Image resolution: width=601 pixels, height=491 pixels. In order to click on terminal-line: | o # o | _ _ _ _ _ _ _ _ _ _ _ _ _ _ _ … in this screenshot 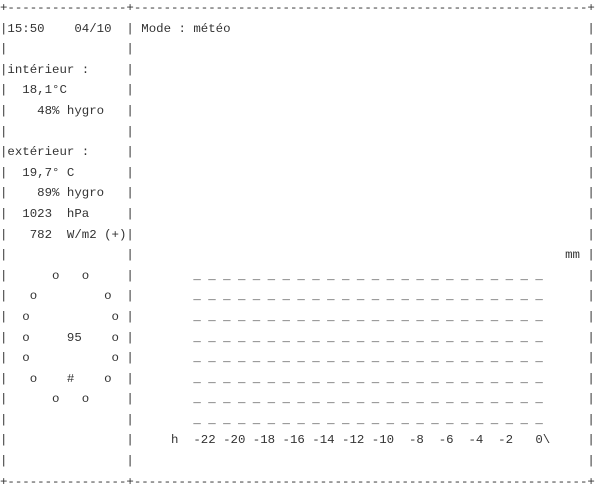, I will do `click(297, 378)`.